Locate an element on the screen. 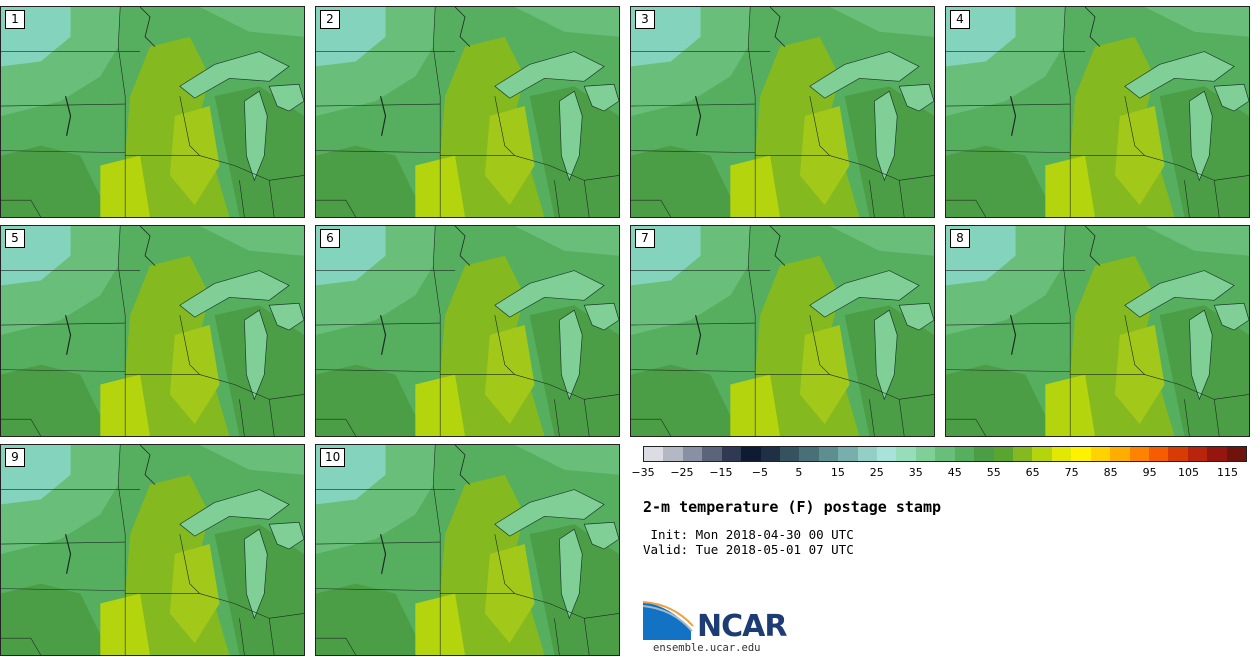 The image size is (1260, 657). member-panel-8: 8 is located at coordinates (1097, 331).